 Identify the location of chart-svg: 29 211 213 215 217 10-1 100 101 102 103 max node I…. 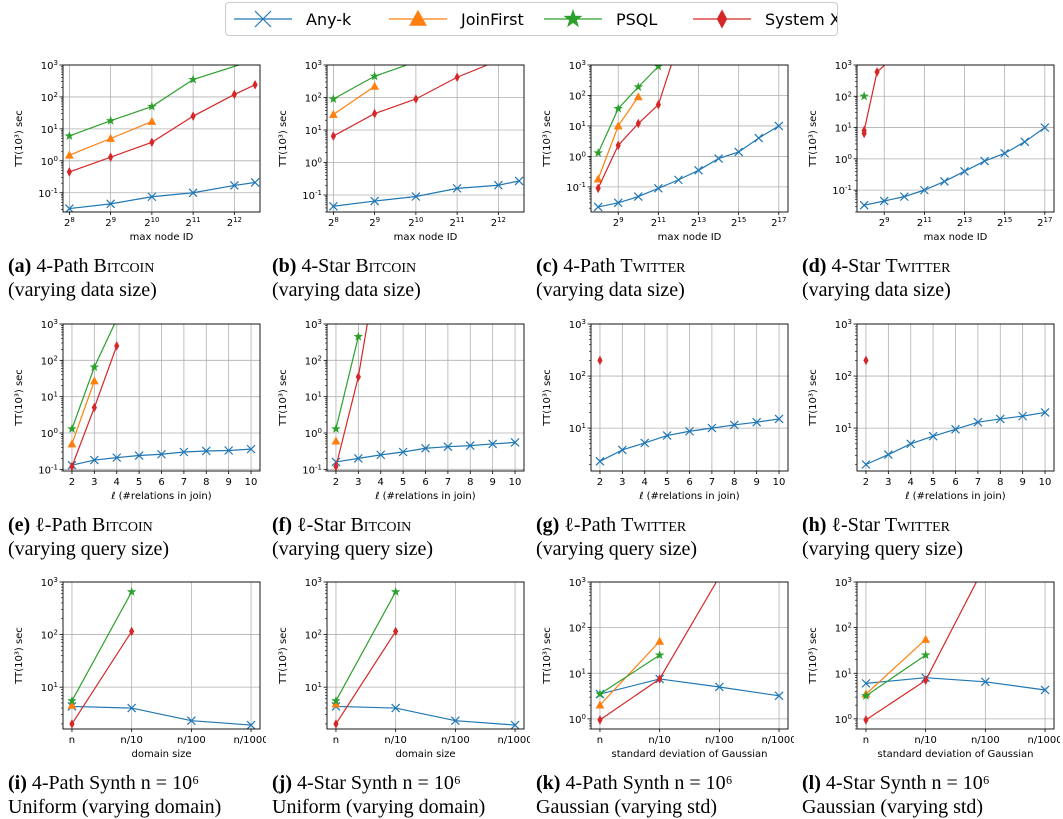
(665, 151).